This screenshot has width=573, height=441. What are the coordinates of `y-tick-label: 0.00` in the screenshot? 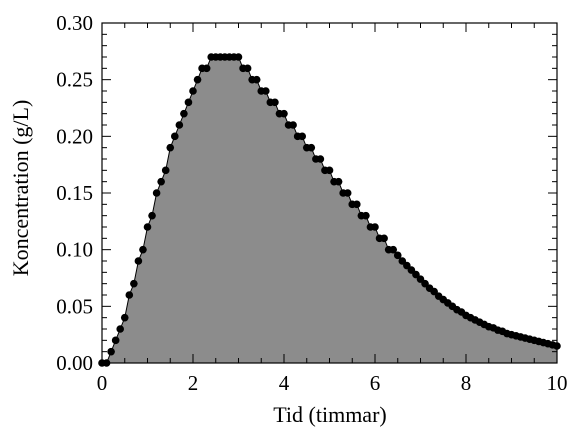 It's located at (74, 363).